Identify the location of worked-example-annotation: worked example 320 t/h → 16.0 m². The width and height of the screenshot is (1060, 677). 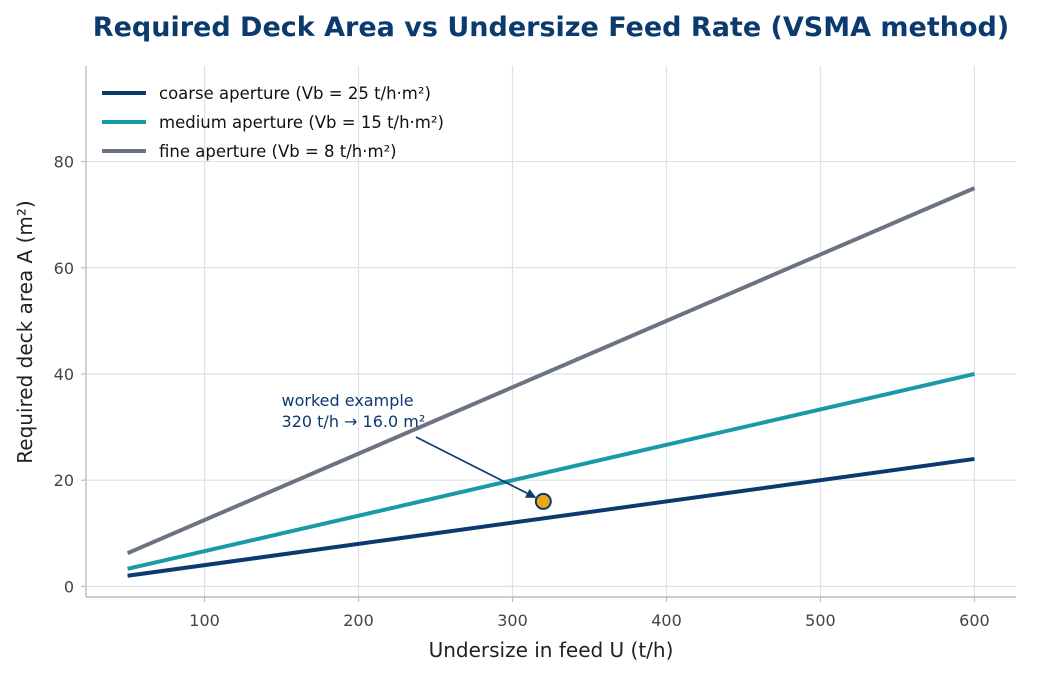
(417, 450).